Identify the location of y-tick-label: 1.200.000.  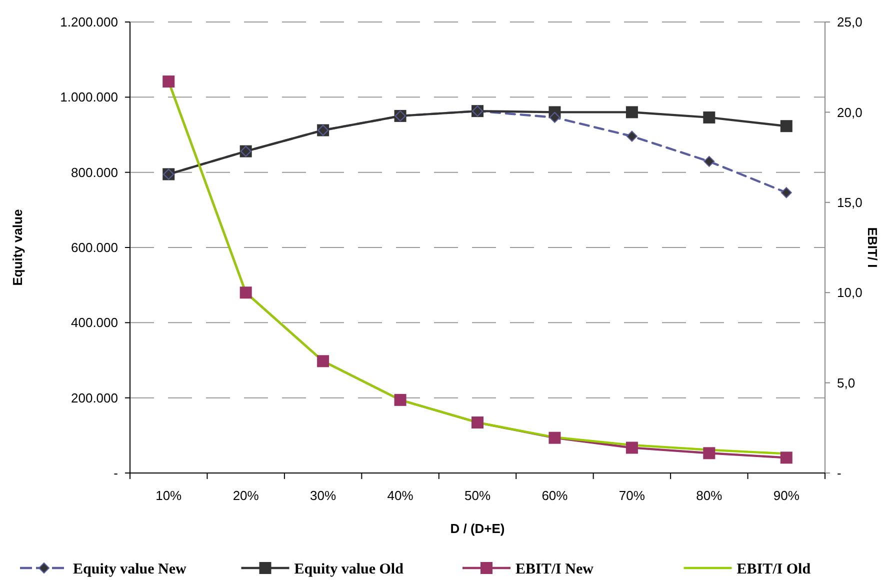
(89, 22).